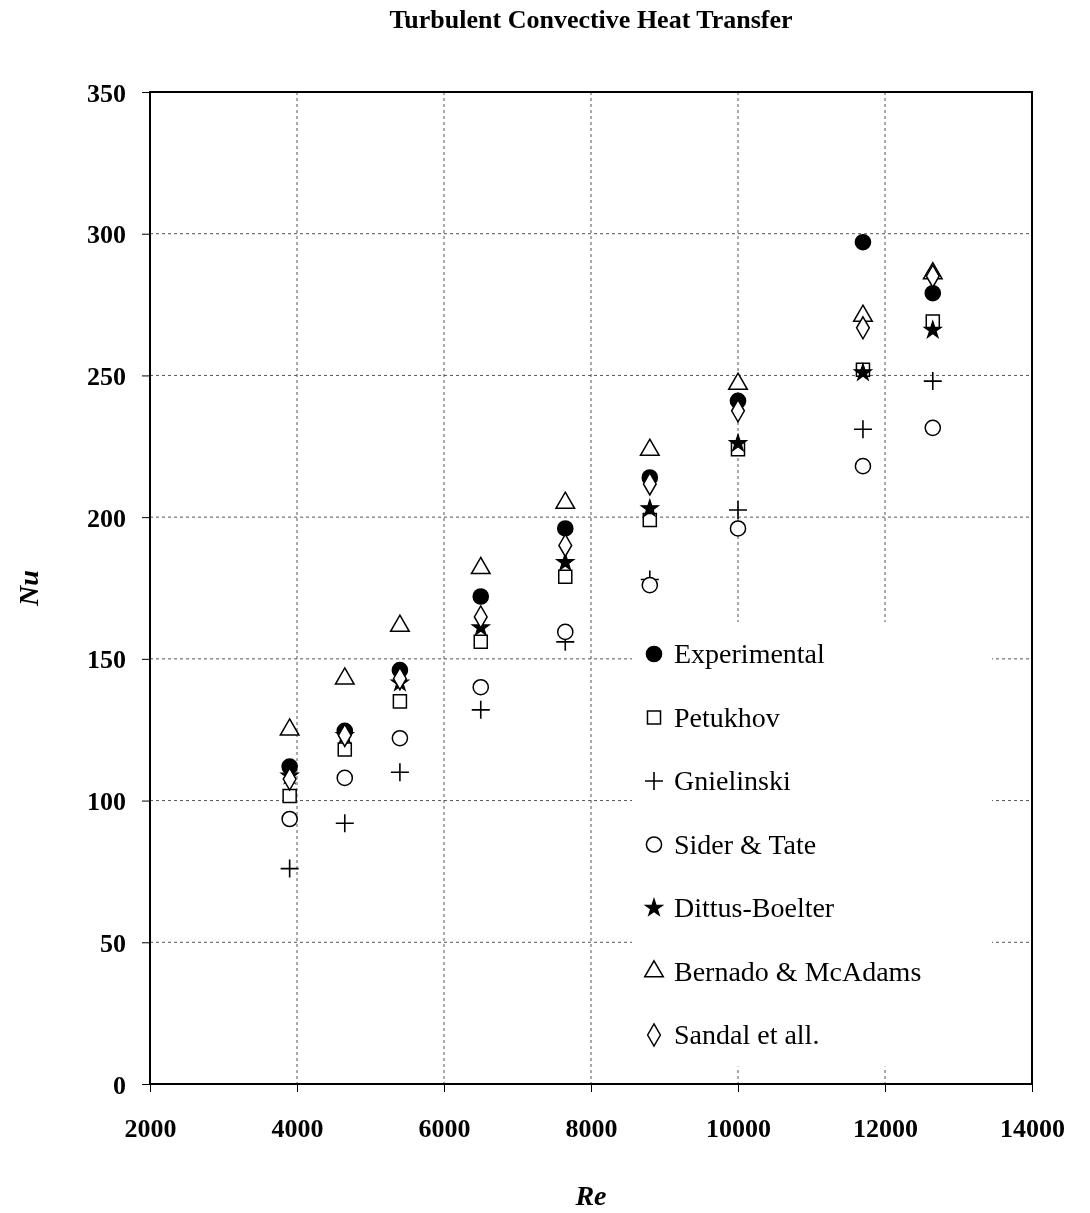 The image size is (1090, 1213). Describe the element at coordinates (738, 1128) in the screenshot. I see `x-tick-label: 10000` at that location.